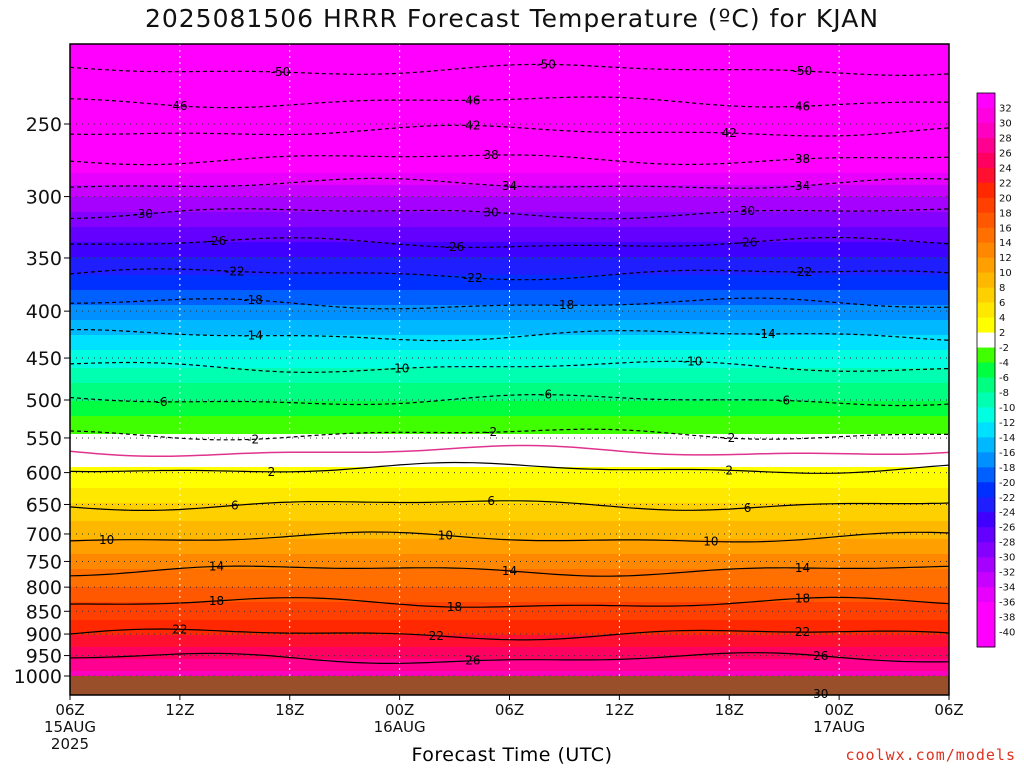  What do you see at coordinates (1007, 408) in the screenshot?
I see `color-scale-label: -10` at bounding box center [1007, 408].